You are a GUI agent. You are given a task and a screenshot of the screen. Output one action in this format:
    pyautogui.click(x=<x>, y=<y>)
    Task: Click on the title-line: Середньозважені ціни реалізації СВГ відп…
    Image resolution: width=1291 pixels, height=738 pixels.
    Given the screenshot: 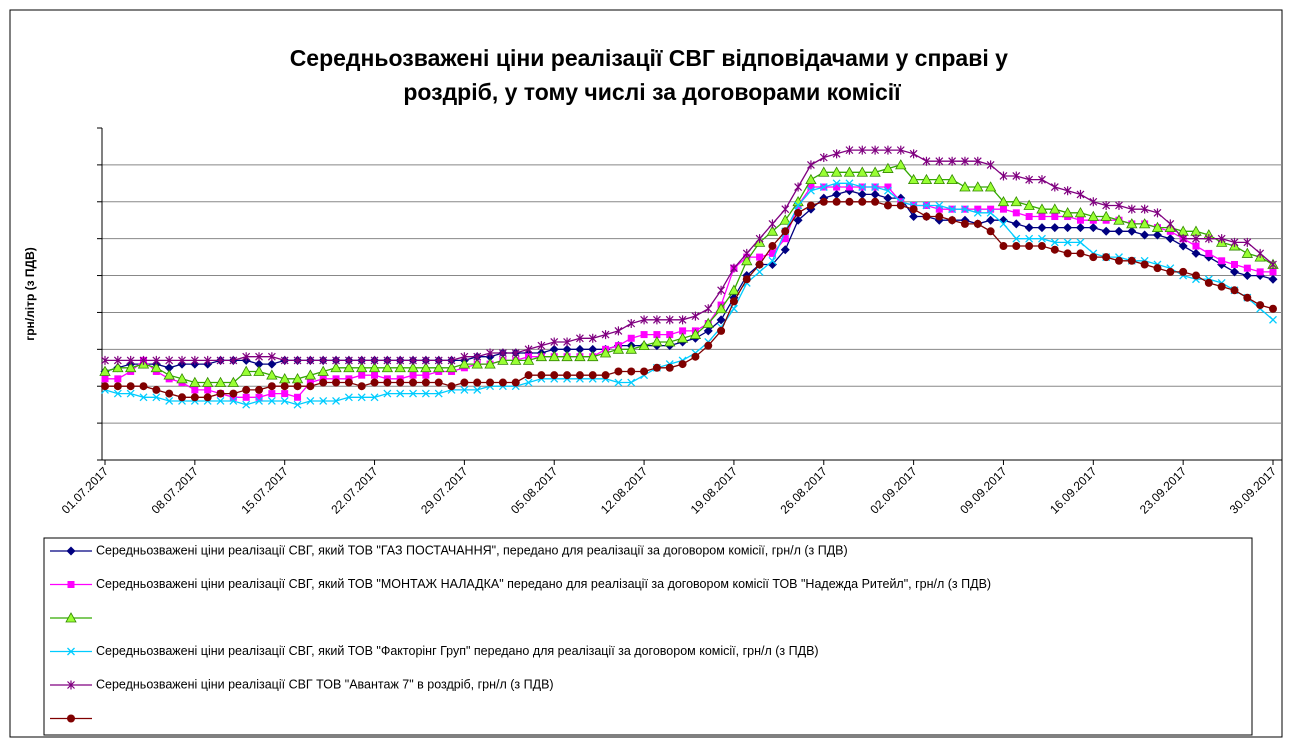 What is the action you would take?
    pyautogui.click(x=649, y=58)
    